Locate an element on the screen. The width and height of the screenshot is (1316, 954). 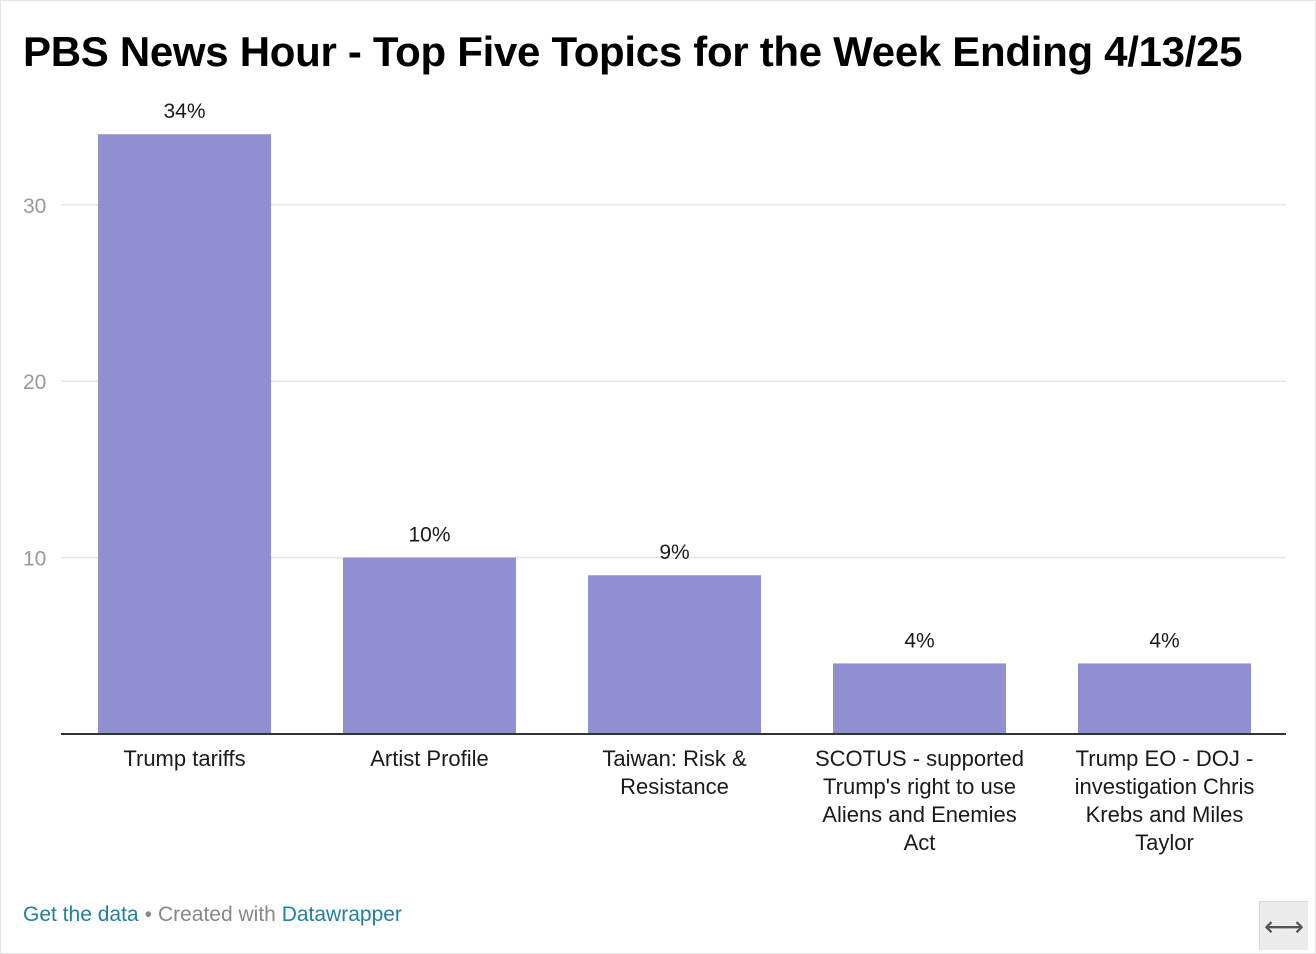
x-tick-label: Trump tariffs is located at coordinates (184, 758).